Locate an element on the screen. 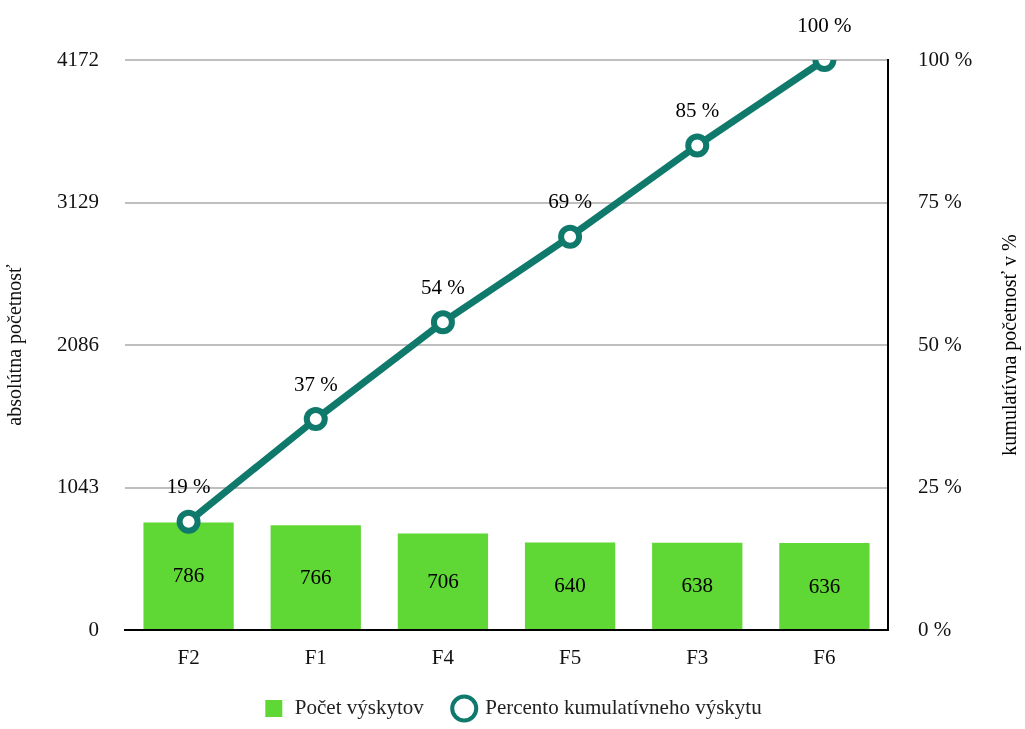 The image size is (1025, 729). y2-tick-label: 50 % is located at coordinates (940, 343).